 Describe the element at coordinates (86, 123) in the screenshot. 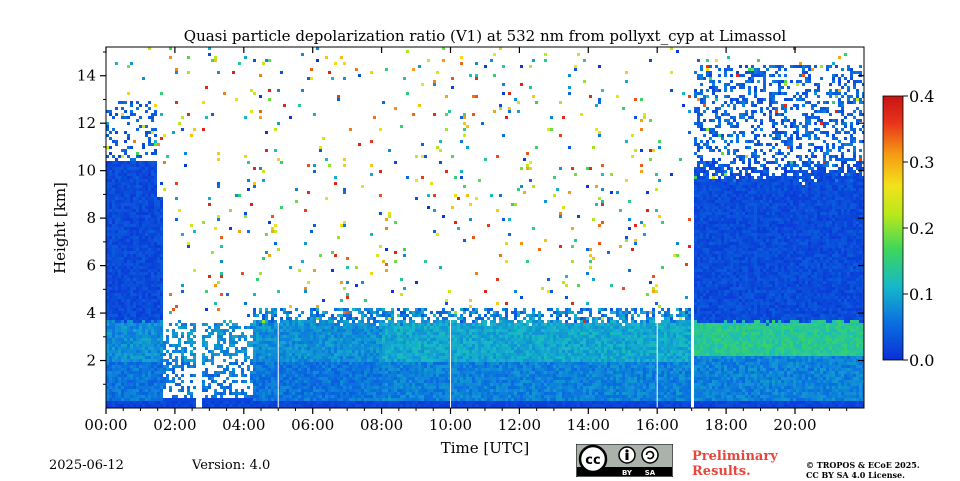

I see `y-tick-label: 12` at that location.